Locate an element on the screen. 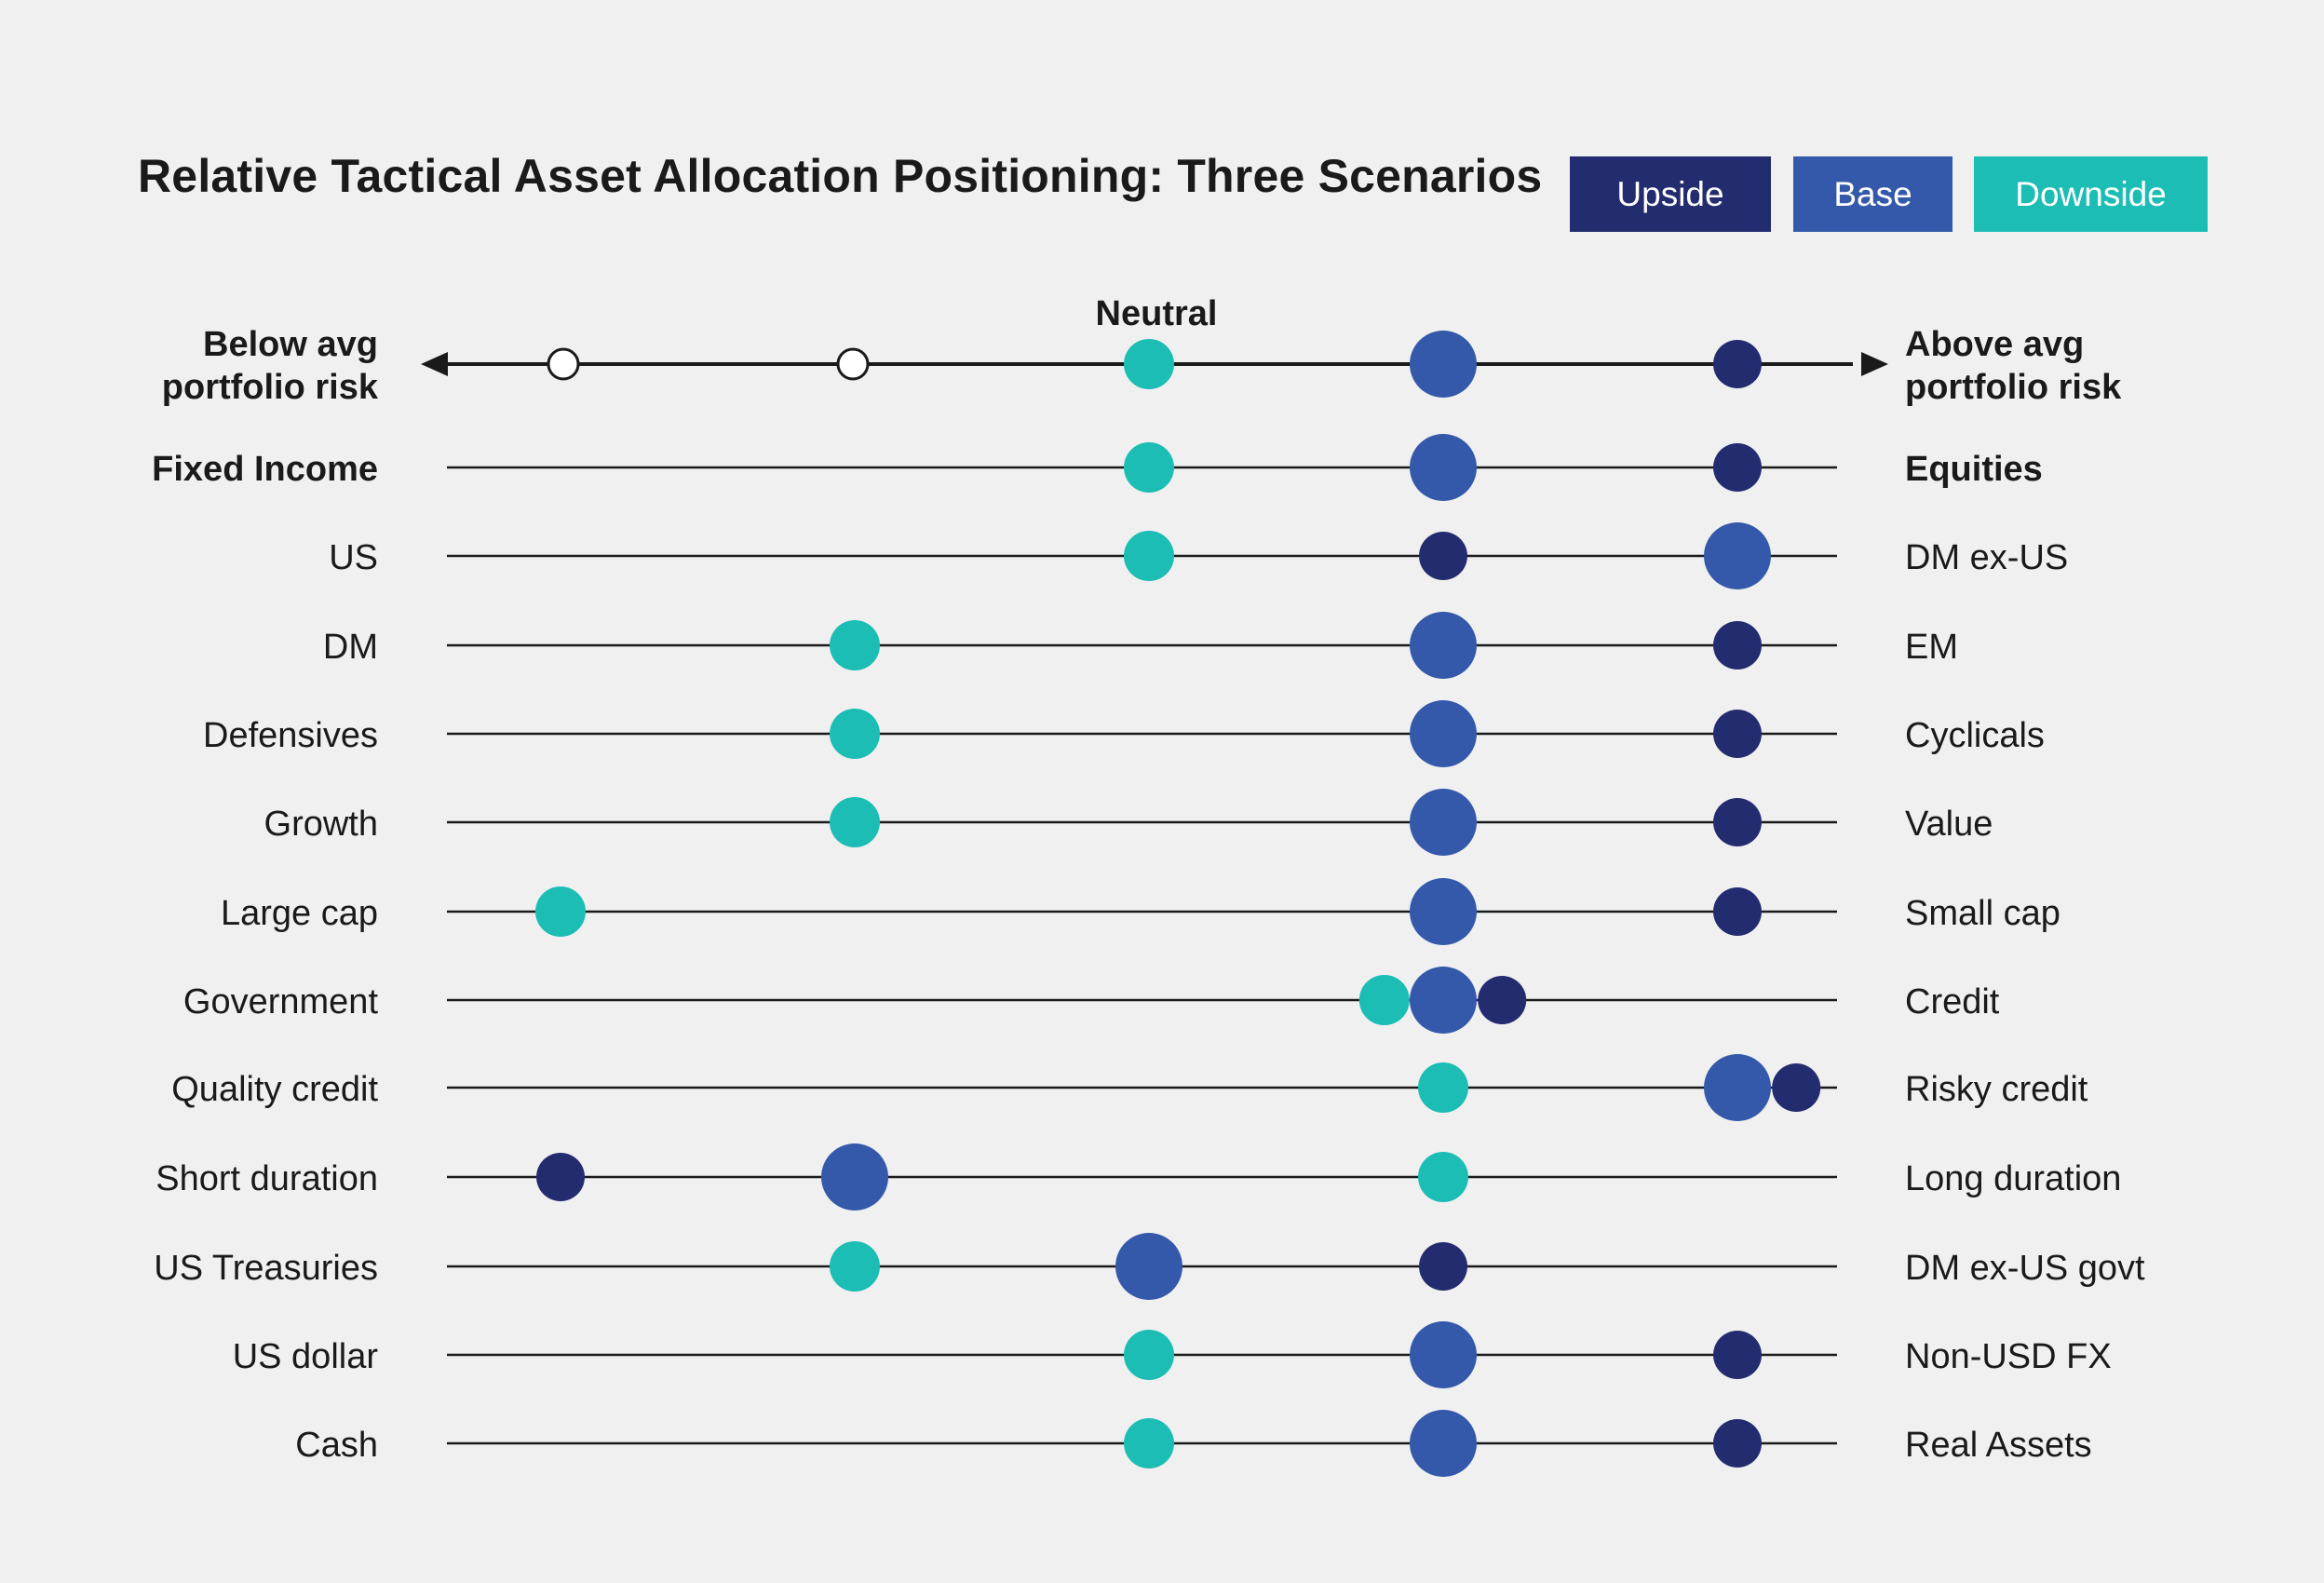  row-right-label: Long duration is located at coordinates (2013, 1178).